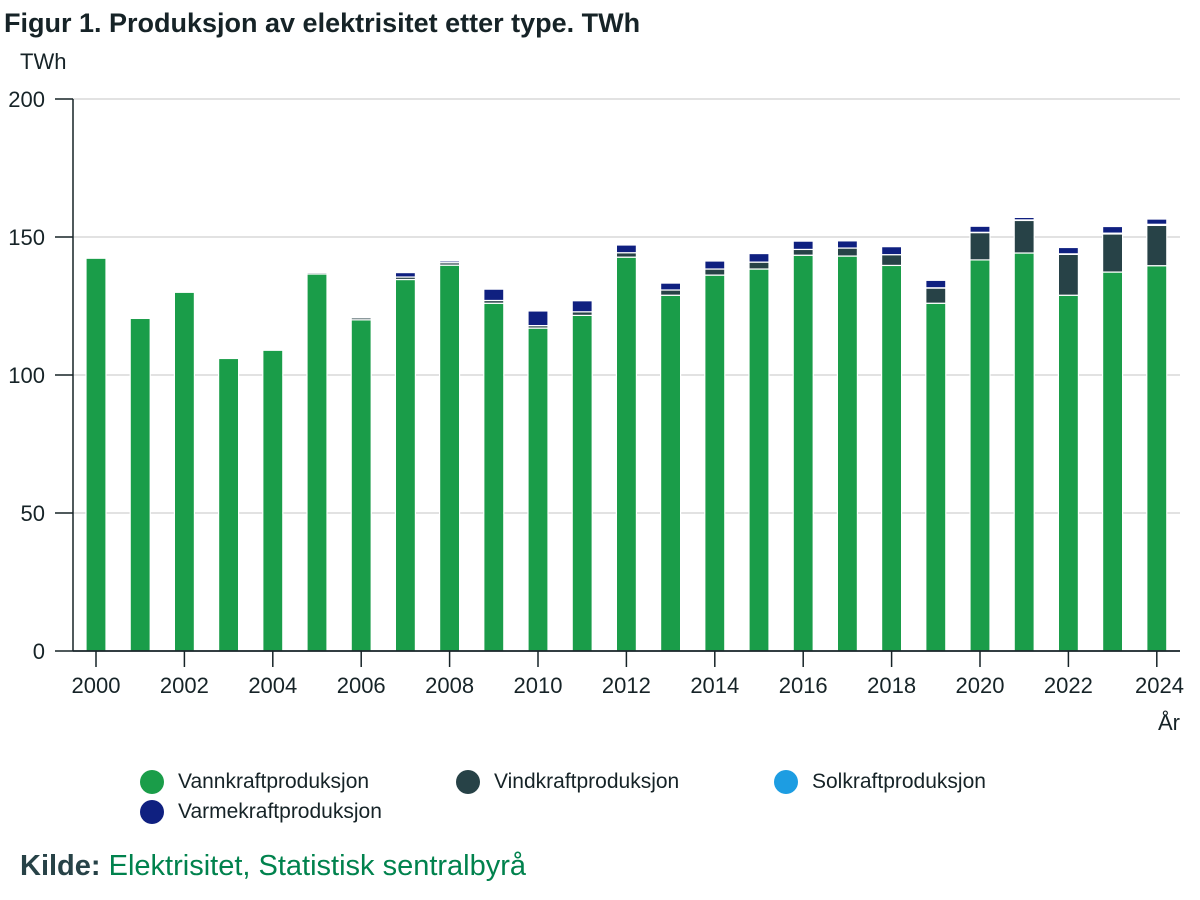 The width and height of the screenshot is (1200, 900). I want to click on legend-dot-varmekraft, so click(152, 812).